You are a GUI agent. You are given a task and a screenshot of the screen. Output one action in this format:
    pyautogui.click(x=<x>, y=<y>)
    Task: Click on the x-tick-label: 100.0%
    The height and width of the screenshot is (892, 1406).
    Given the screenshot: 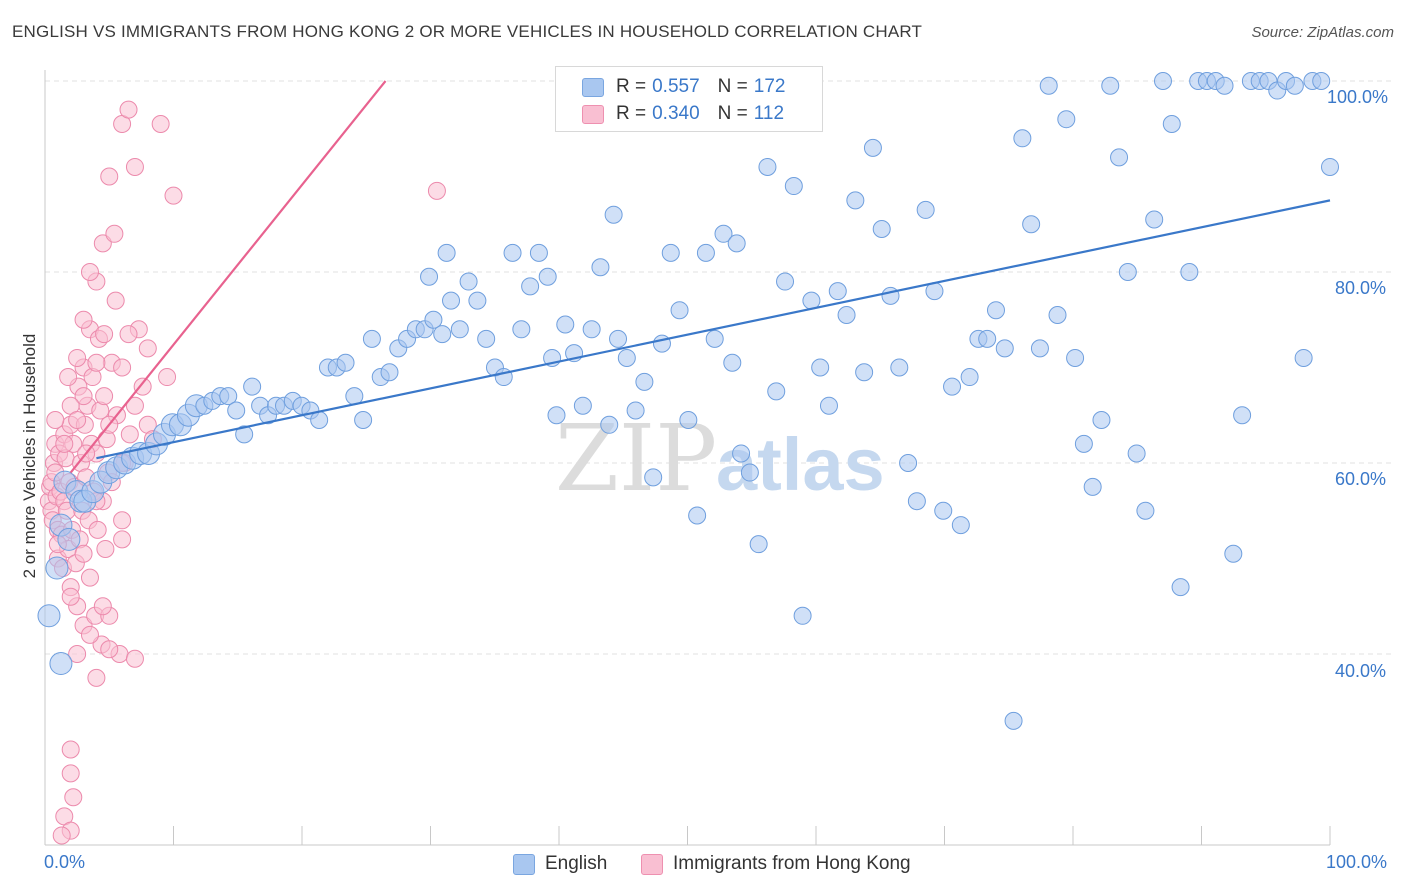 What is the action you would take?
    pyautogui.click(x=1357, y=862)
    